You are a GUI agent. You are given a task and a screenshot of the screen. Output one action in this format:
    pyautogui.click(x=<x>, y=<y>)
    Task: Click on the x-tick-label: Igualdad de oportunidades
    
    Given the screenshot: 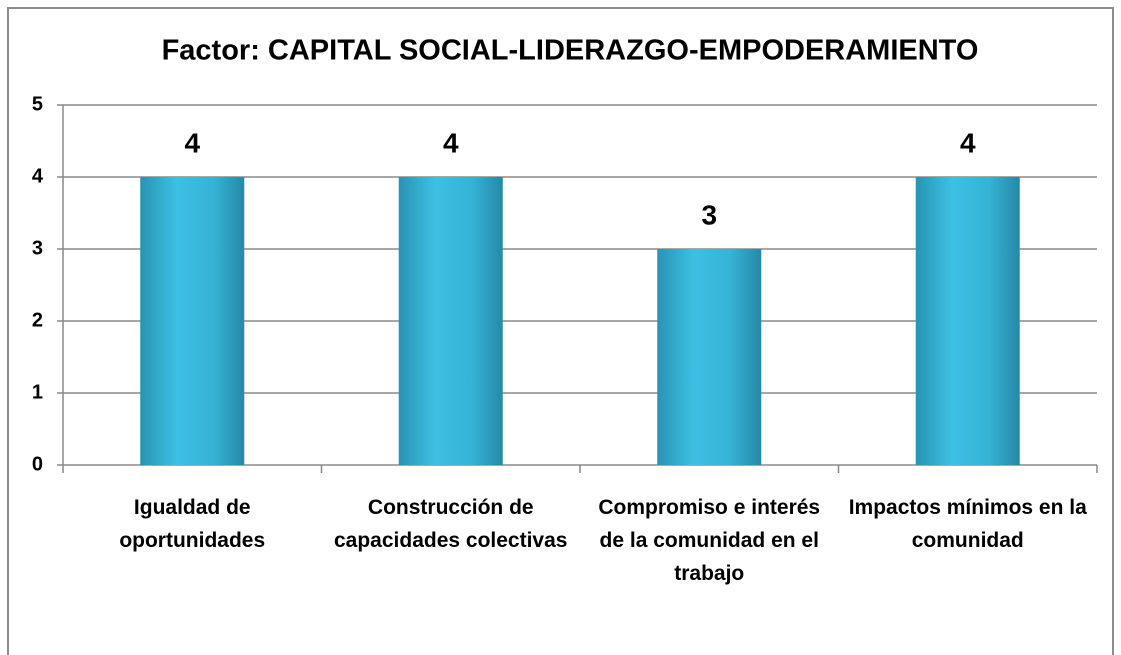 What is the action you would take?
    pyautogui.click(x=192, y=524)
    